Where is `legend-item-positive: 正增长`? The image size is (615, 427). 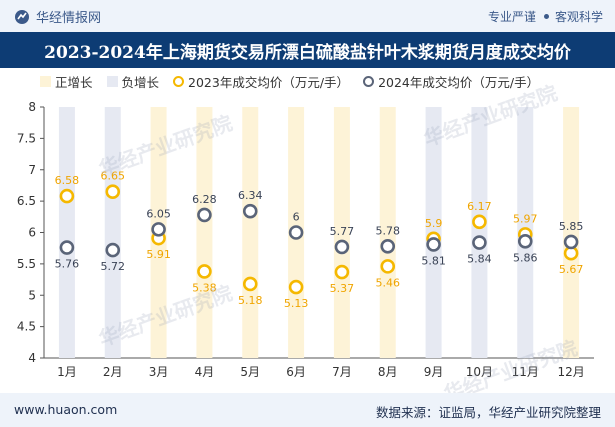
legend-item-positive: 正增长 is located at coordinates (66, 81).